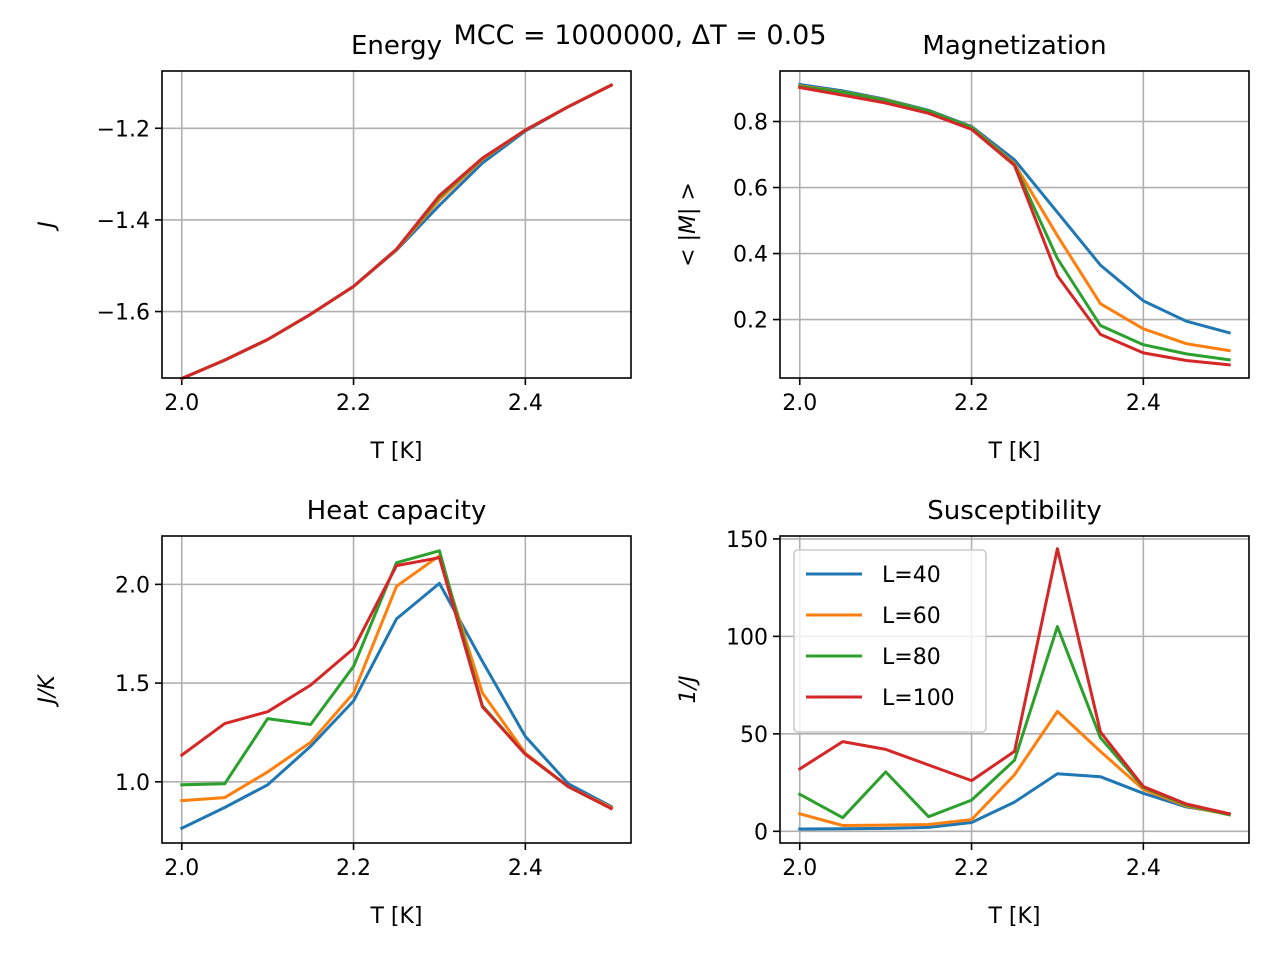  What do you see at coordinates (747, 540) in the screenshot?
I see `y-tick-label: 150` at bounding box center [747, 540].